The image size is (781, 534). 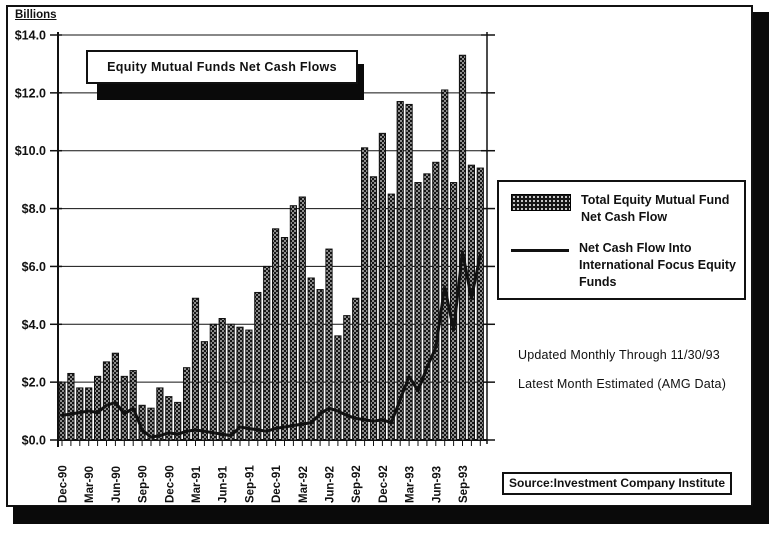 What do you see at coordinates (464, 484) in the screenshot?
I see `svg-text: Sep-93` at bounding box center [464, 484].